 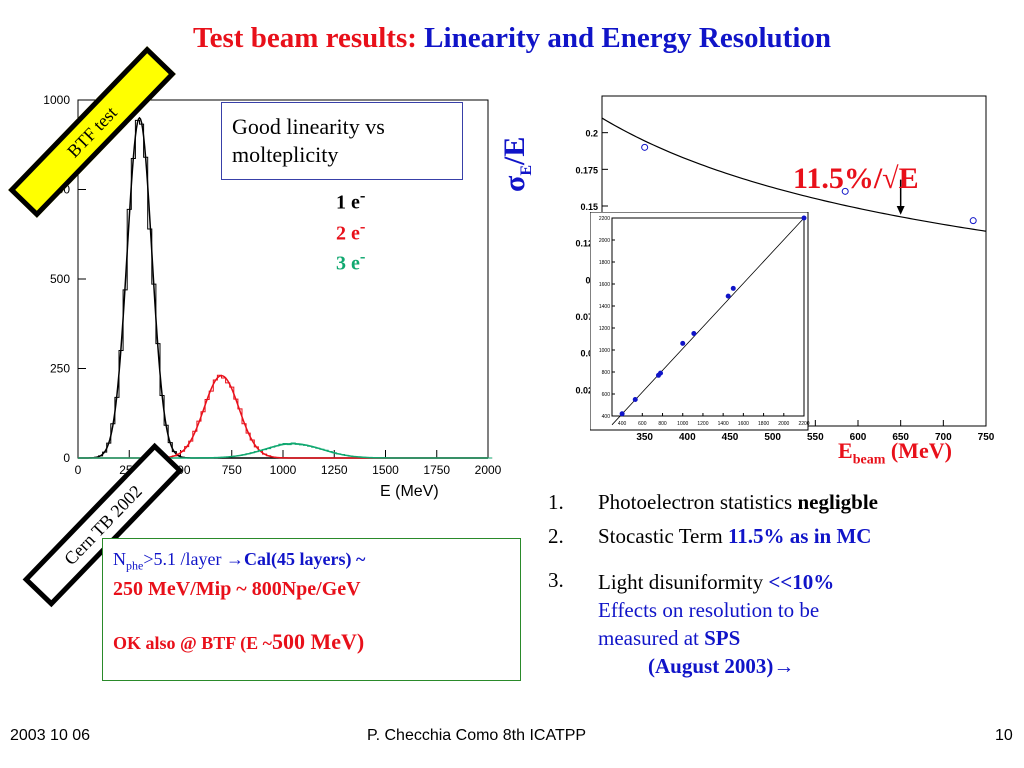 What do you see at coordinates (604, 329) in the screenshot?
I see `y-tick-label: 1200` at bounding box center [604, 329].